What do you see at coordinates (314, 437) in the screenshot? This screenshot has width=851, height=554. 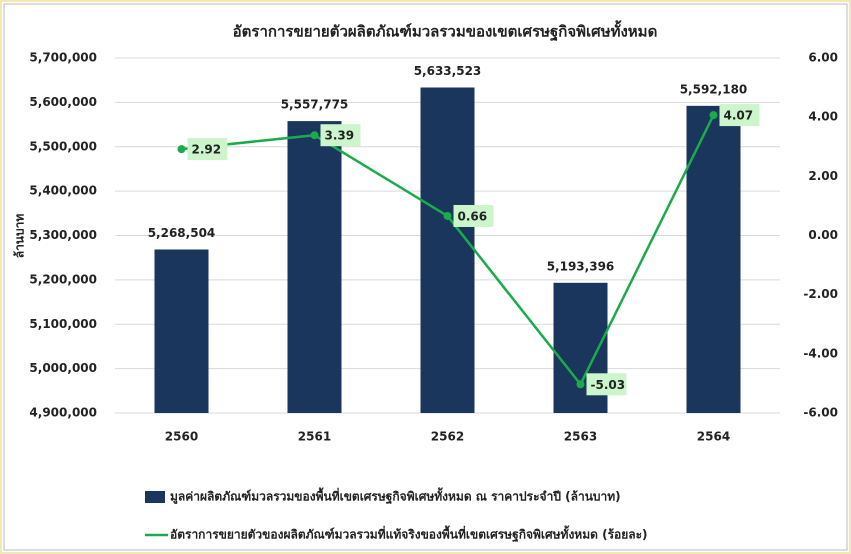 I see `x-tick-label: 2561` at bounding box center [314, 437].